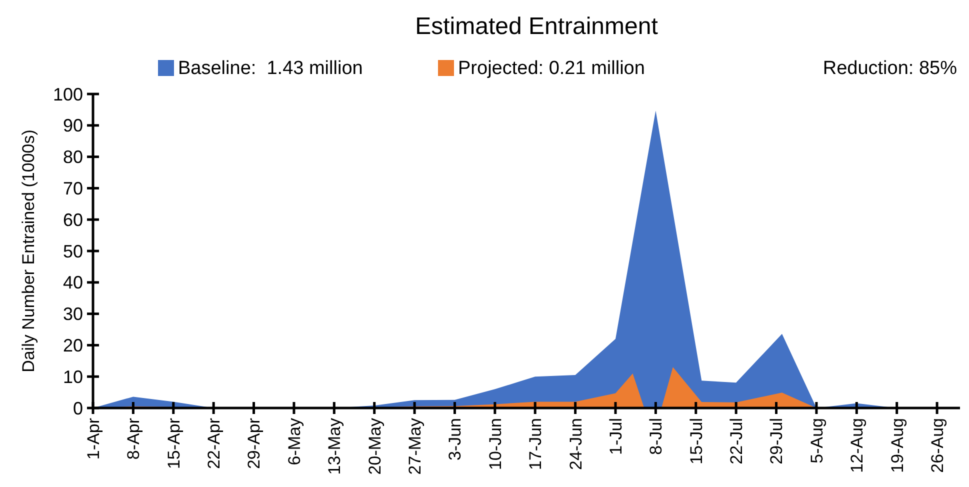 Image resolution: width=969 pixels, height=487 pixels. I want to click on y-tick-label: 20, so click(72, 346).